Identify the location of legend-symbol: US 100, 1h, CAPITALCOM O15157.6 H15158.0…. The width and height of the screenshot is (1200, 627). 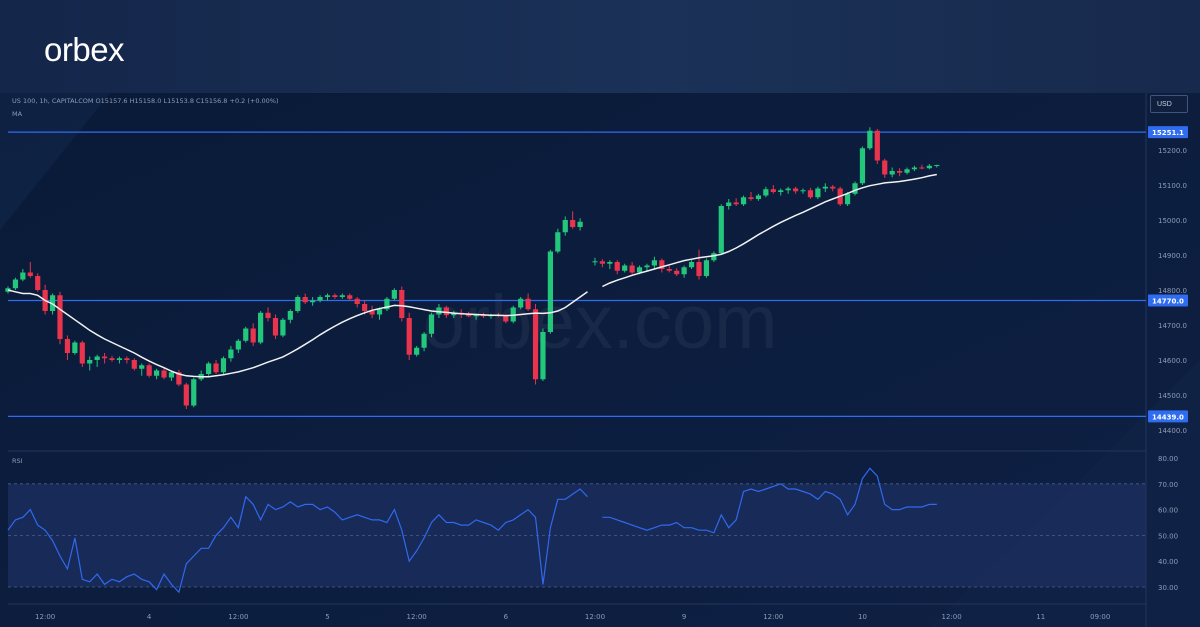
(145, 101).